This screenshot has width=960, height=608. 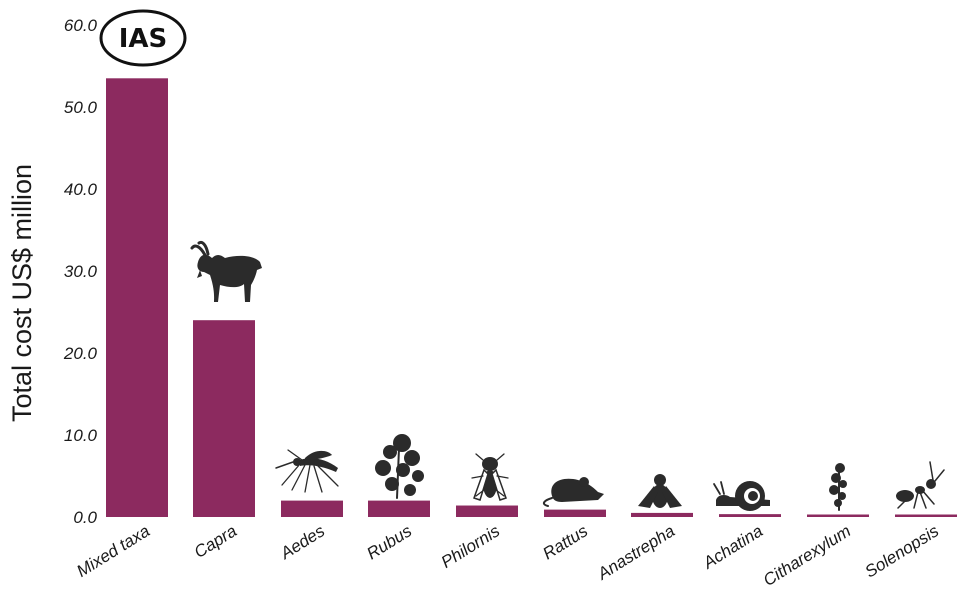 I want to click on bramble-icon, so click(x=399, y=466).